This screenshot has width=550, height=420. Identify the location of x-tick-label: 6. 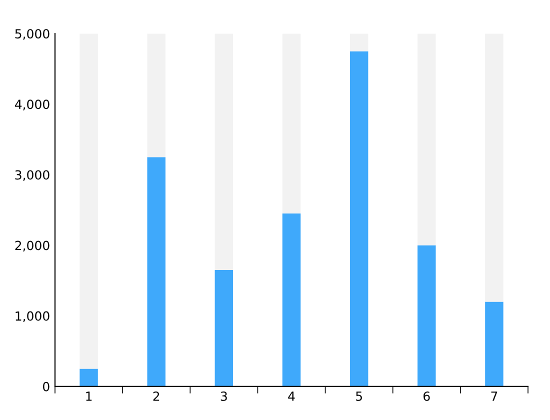
(427, 396).